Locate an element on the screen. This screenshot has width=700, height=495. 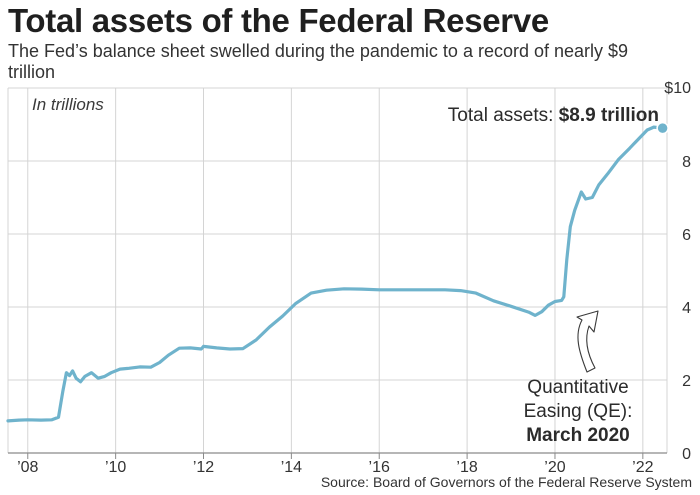
total-assets-label: Total assets: $8.9 trillion is located at coordinates (553, 115).